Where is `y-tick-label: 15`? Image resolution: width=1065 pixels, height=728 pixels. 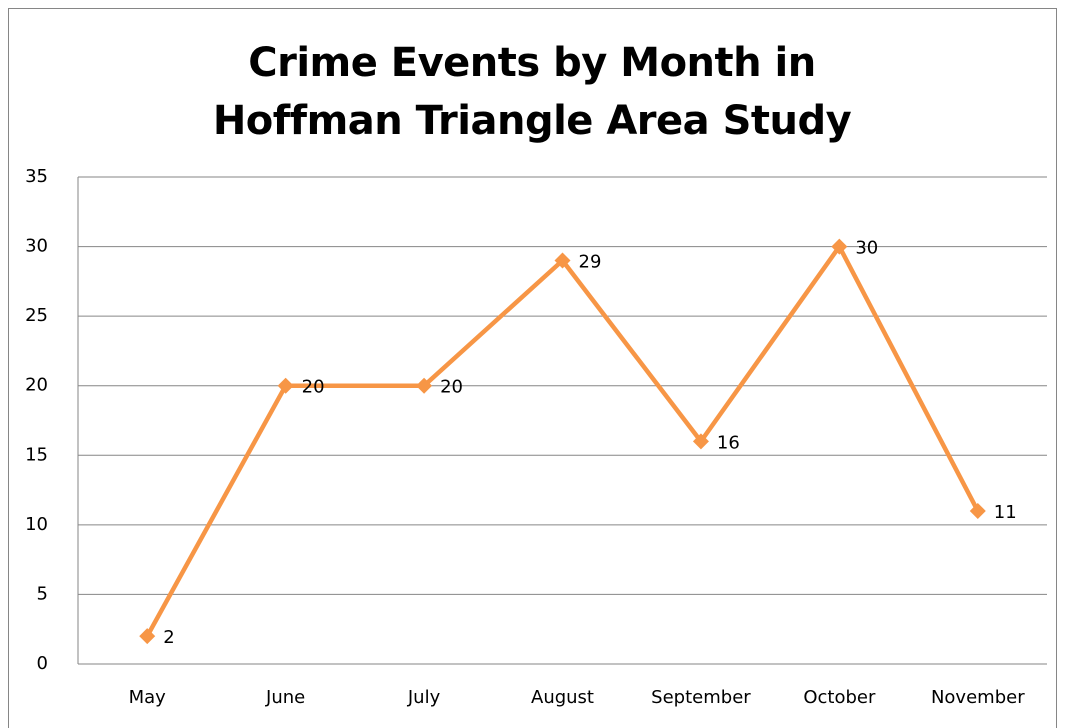 y-tick-label: 15 is located at coordinates (36, 454).